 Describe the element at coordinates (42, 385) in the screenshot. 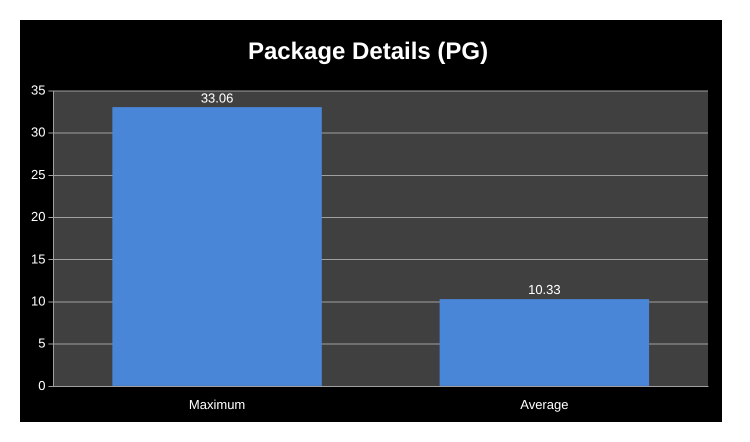

I see `y-tick-label: 0` at that location.